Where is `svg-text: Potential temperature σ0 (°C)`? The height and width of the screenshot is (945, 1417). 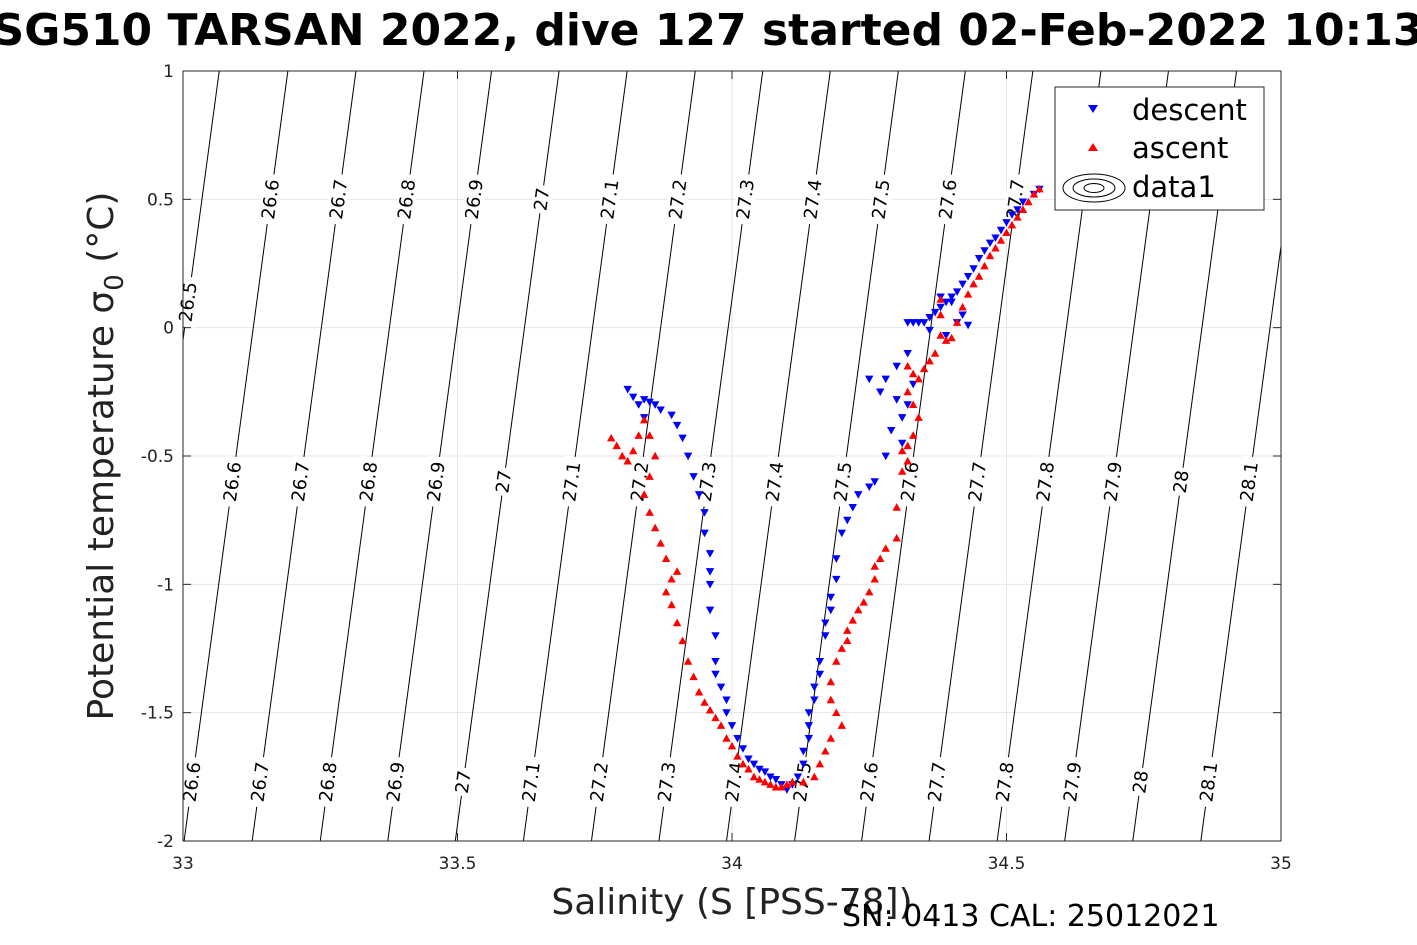
svg-text: Potential temperature σ0 (°C) is located at coordinates (105, 456).